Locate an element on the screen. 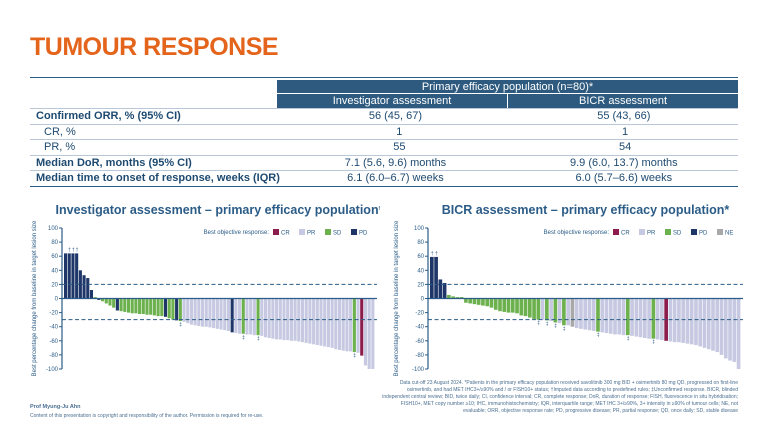  legend-title: Best objective response: is located at coordinates (237, 233).